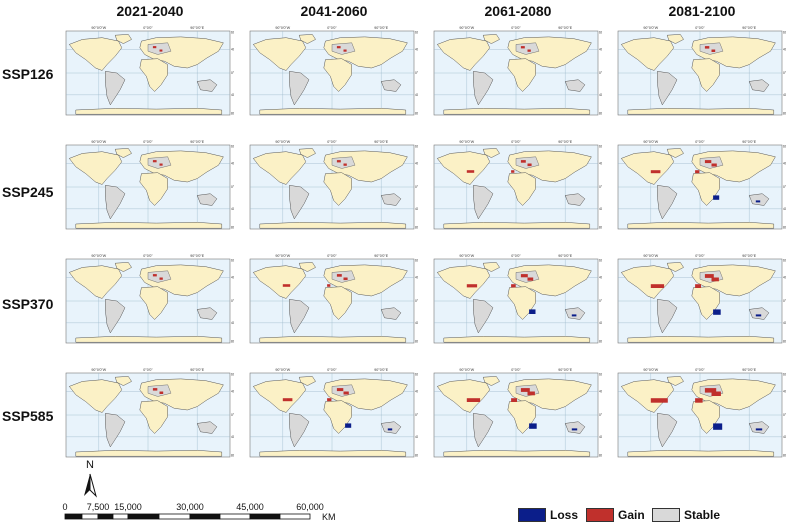 The width and height of the screenshot is (800, 527). Describe the element at coordinates (600, 515) in the screenshot. I see `legend-swatch-gain` at that location.